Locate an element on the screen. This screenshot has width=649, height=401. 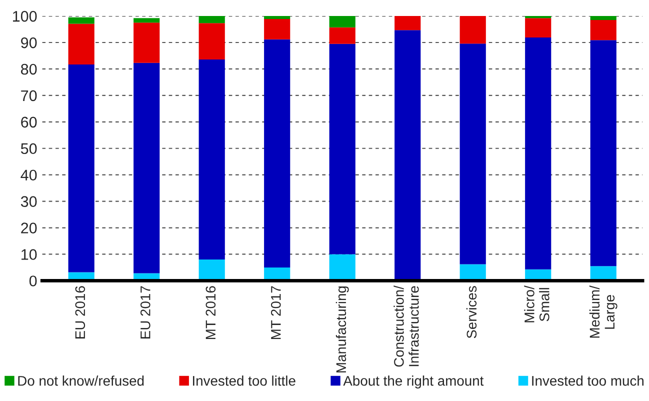
y-tick-label: 80 is located at coordinates (28, 69).